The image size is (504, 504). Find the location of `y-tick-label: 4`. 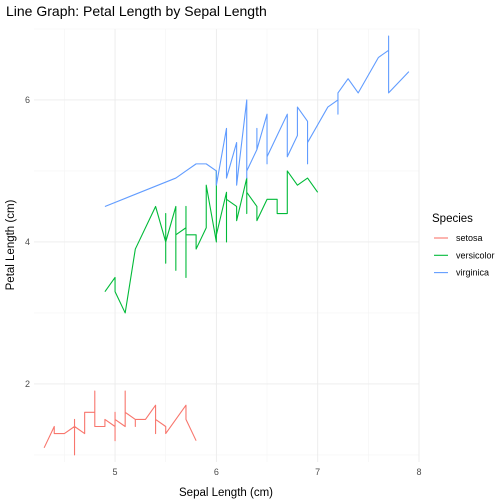

y-tick-label: 4 is located at coordinates (27, 242).